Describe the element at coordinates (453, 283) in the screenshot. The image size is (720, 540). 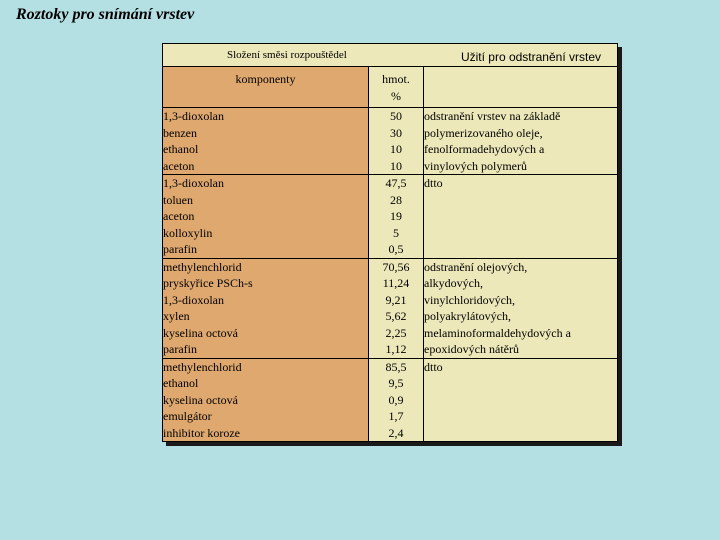
I see `usage-line: alkydových,` at that location.